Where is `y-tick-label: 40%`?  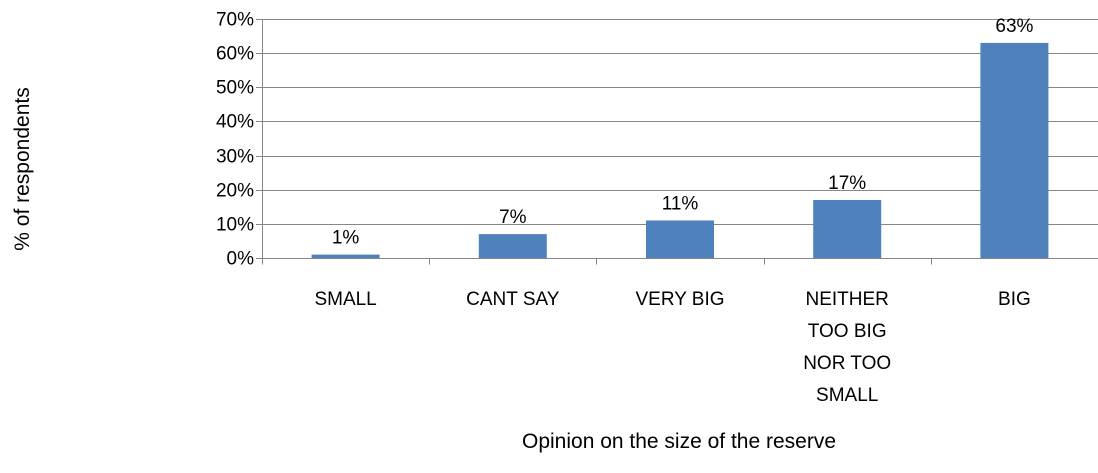
y-tick-label: 40% is located at coordinates (235, 122).